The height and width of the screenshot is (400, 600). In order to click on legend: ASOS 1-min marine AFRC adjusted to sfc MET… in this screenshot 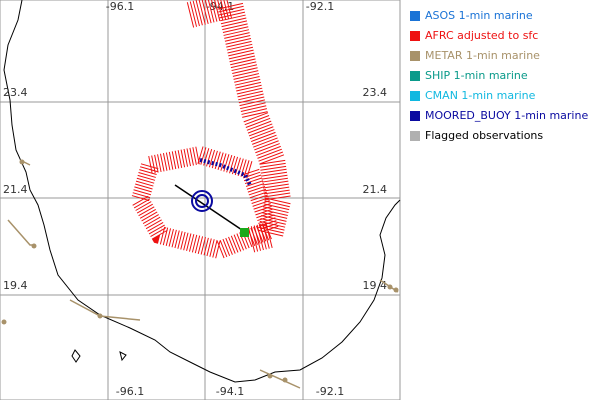, I will do `click(499, 75)`.